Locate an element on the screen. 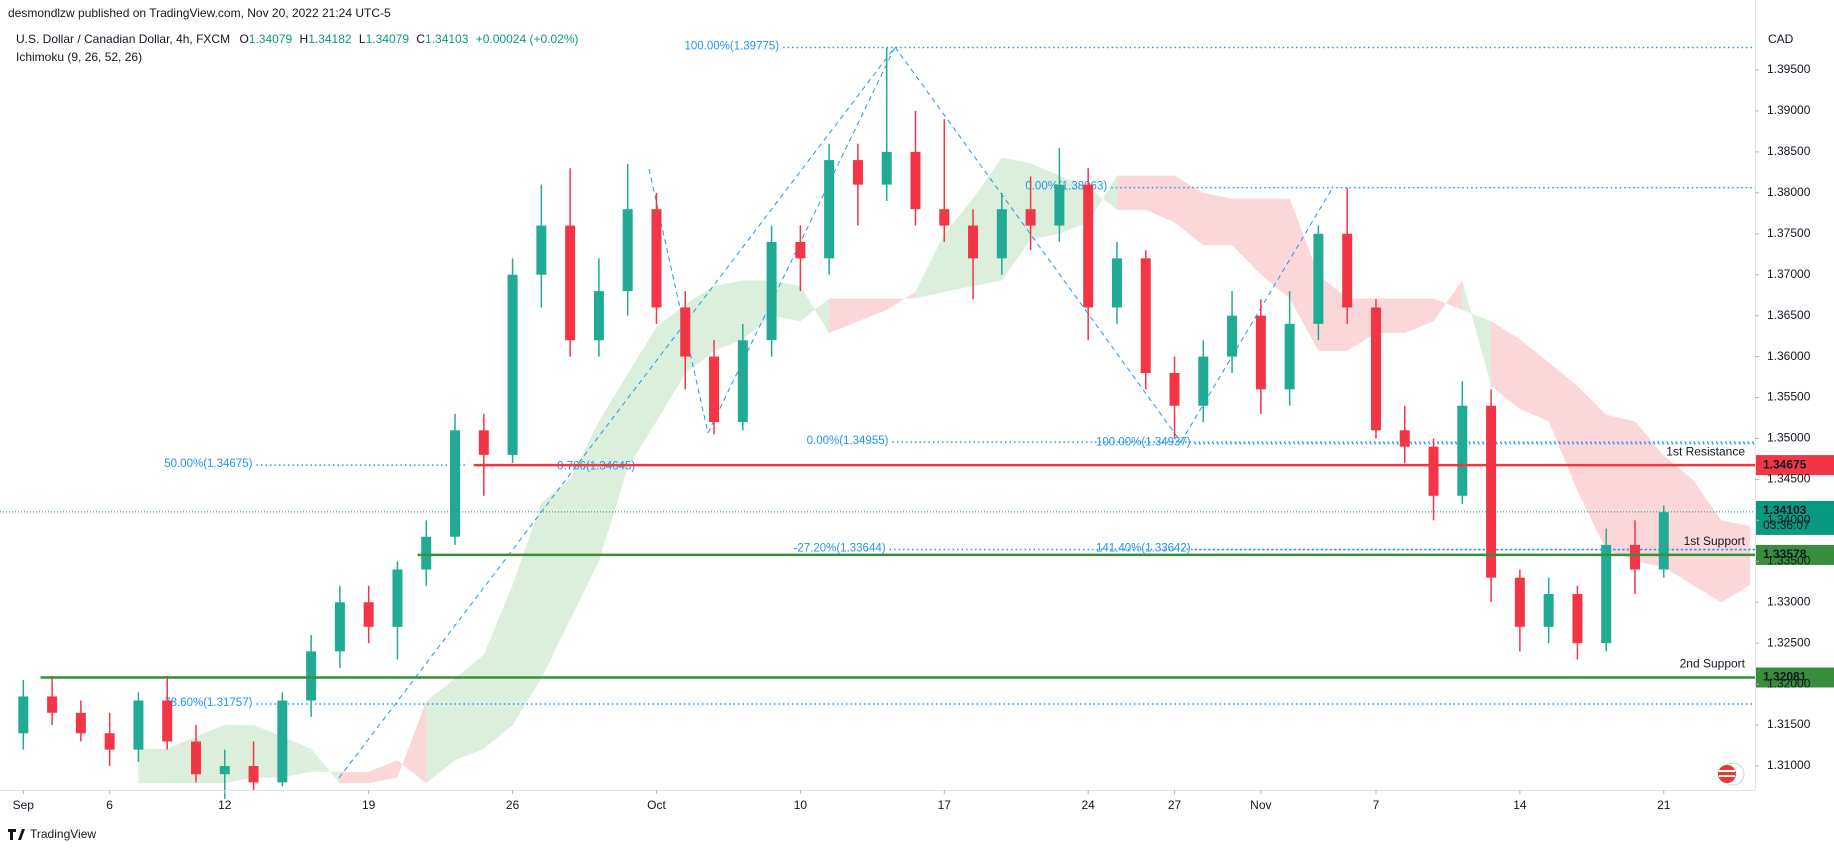 The image size is (1834, 850). y-tick-label: 1.33500 is located at coordinates (1789, 560).